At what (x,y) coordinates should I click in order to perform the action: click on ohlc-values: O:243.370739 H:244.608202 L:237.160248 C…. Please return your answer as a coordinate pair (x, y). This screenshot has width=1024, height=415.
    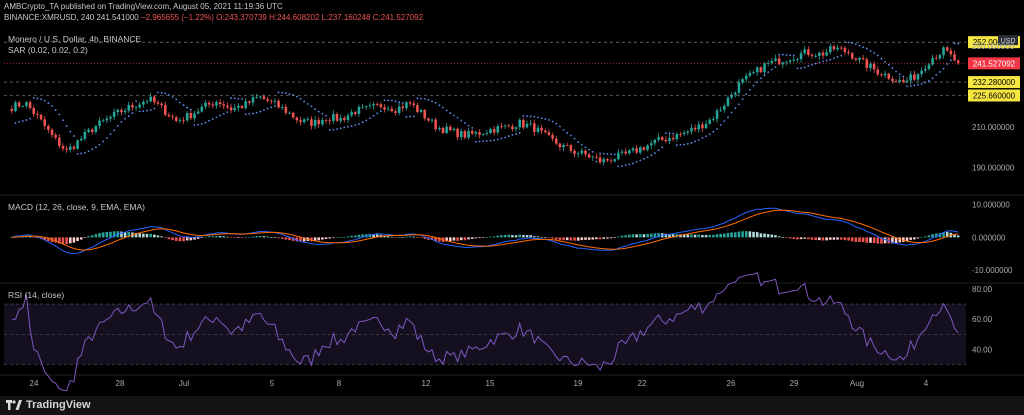
    Looking at the image, I should click on (320, 17).